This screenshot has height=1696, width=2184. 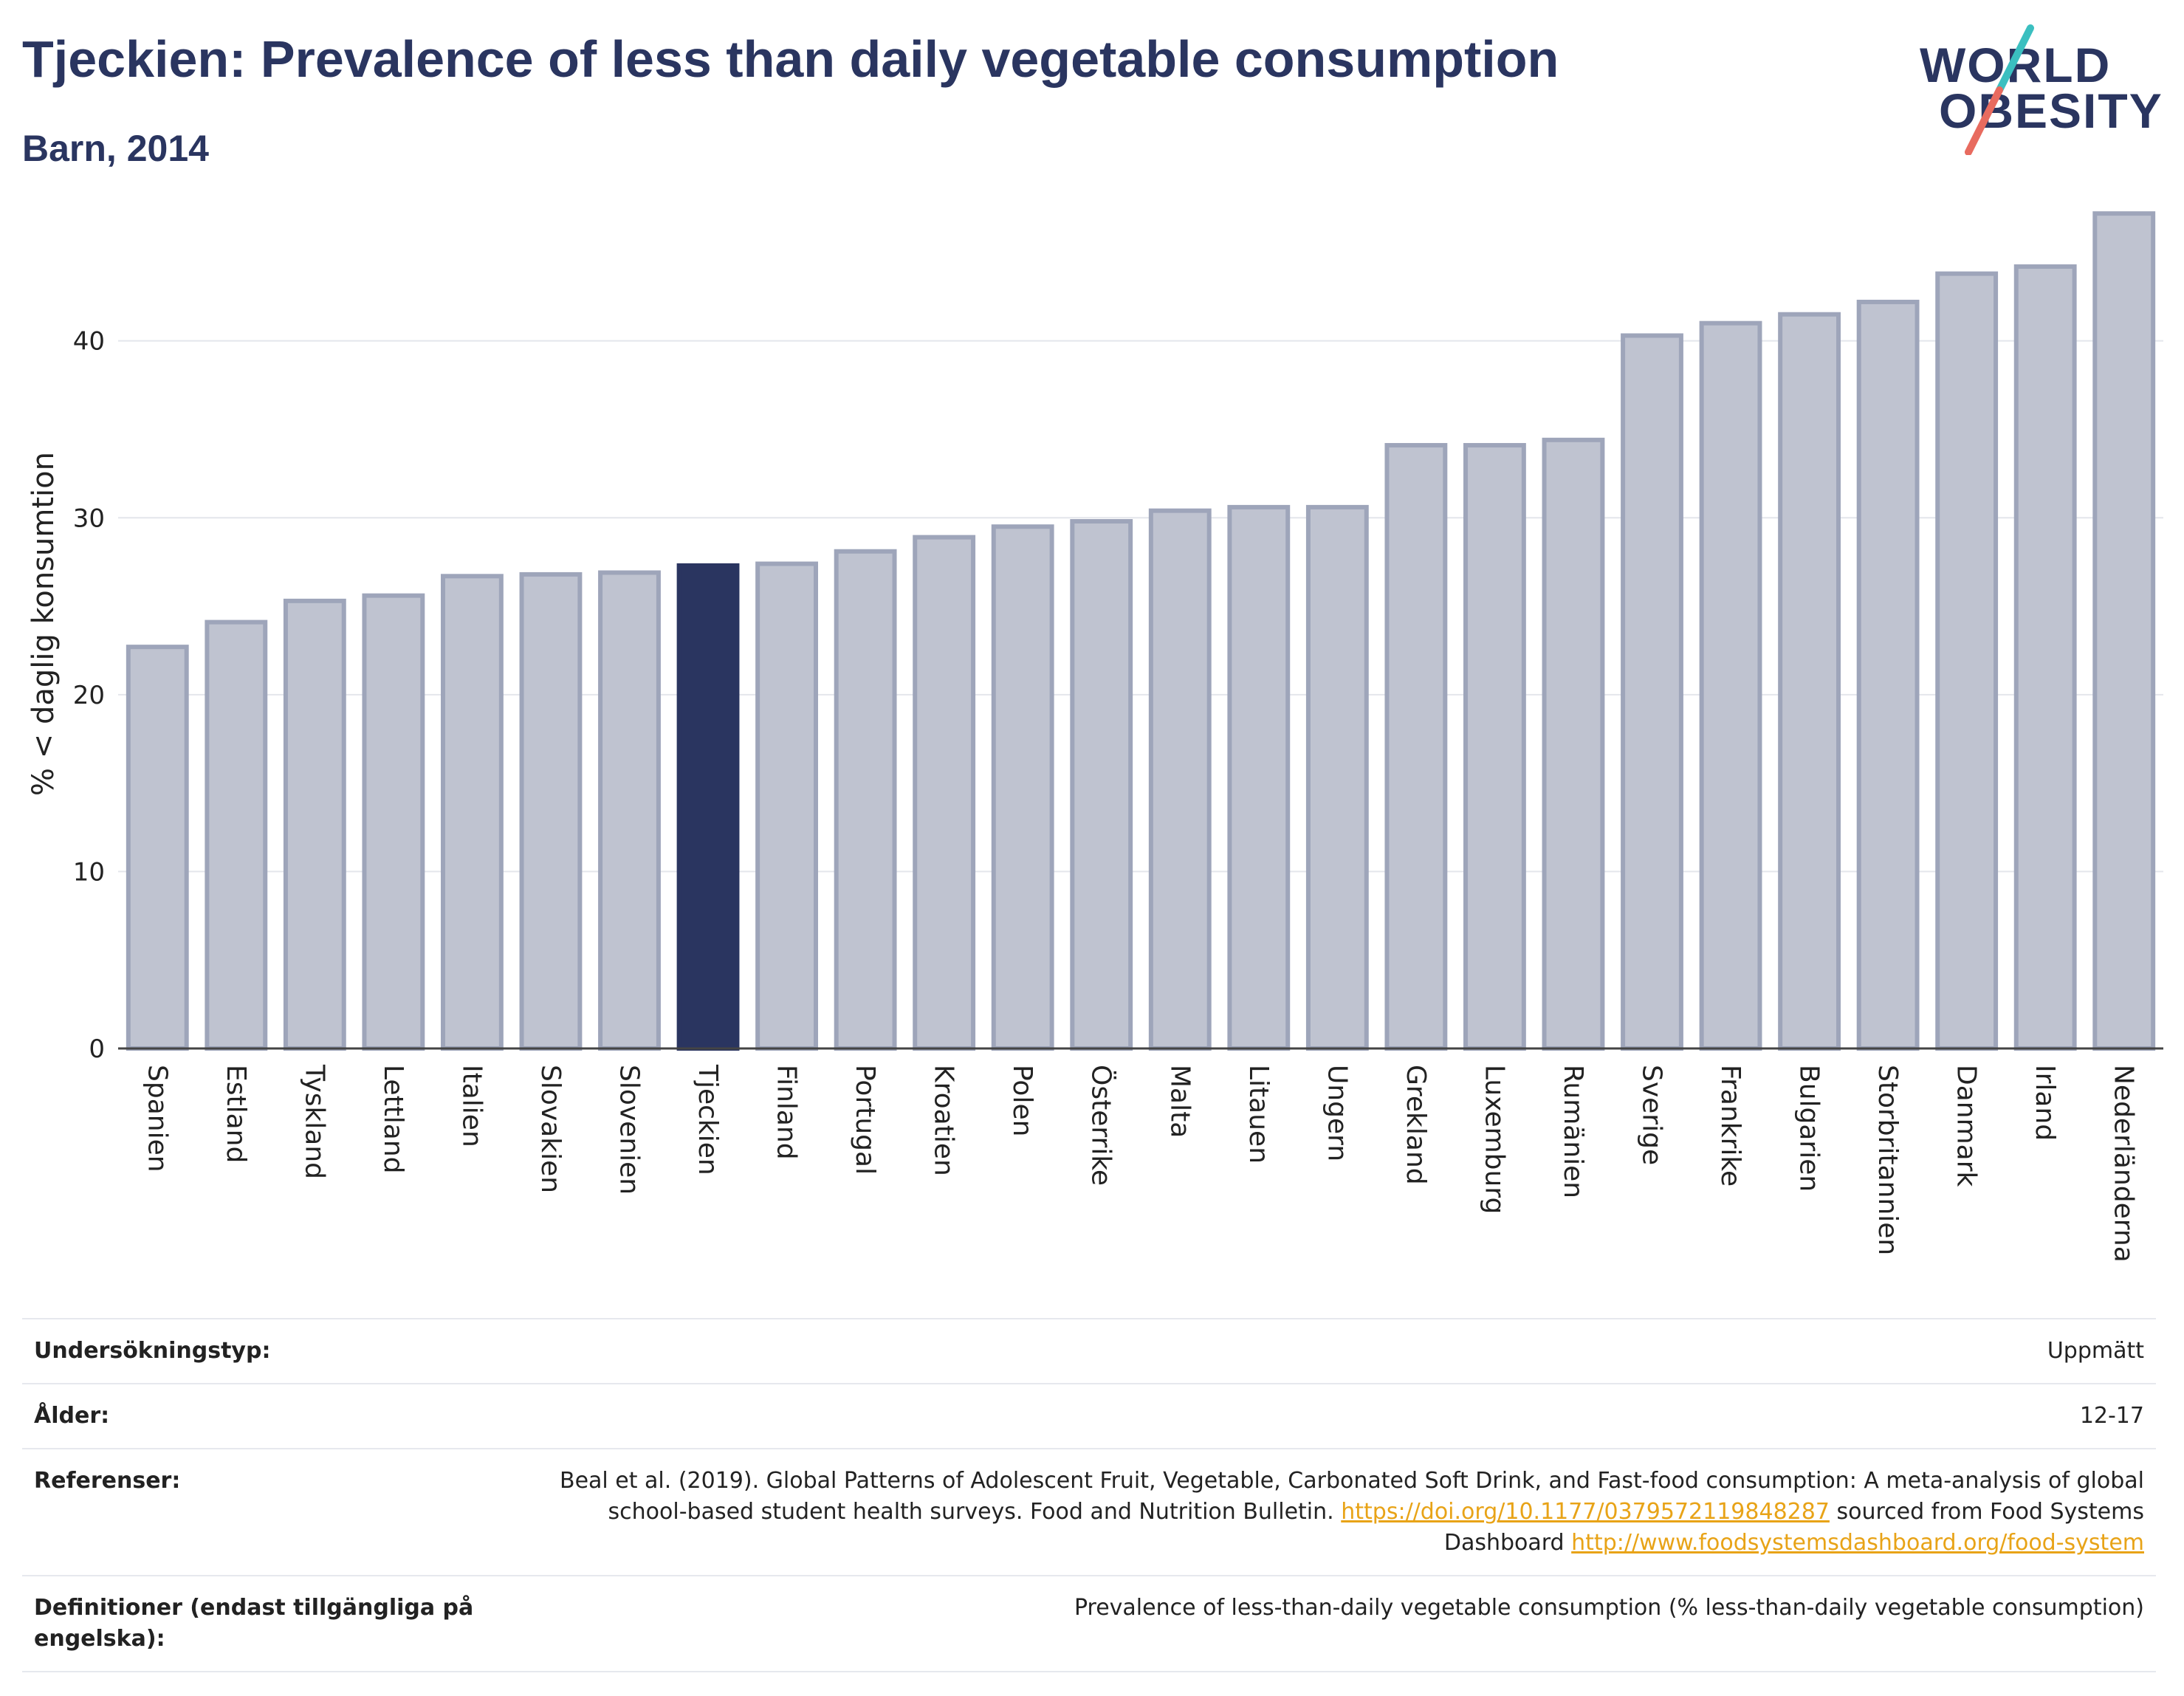 I want to click on x-tick-label: Luxemburg, so click(x=1494, y=1139).